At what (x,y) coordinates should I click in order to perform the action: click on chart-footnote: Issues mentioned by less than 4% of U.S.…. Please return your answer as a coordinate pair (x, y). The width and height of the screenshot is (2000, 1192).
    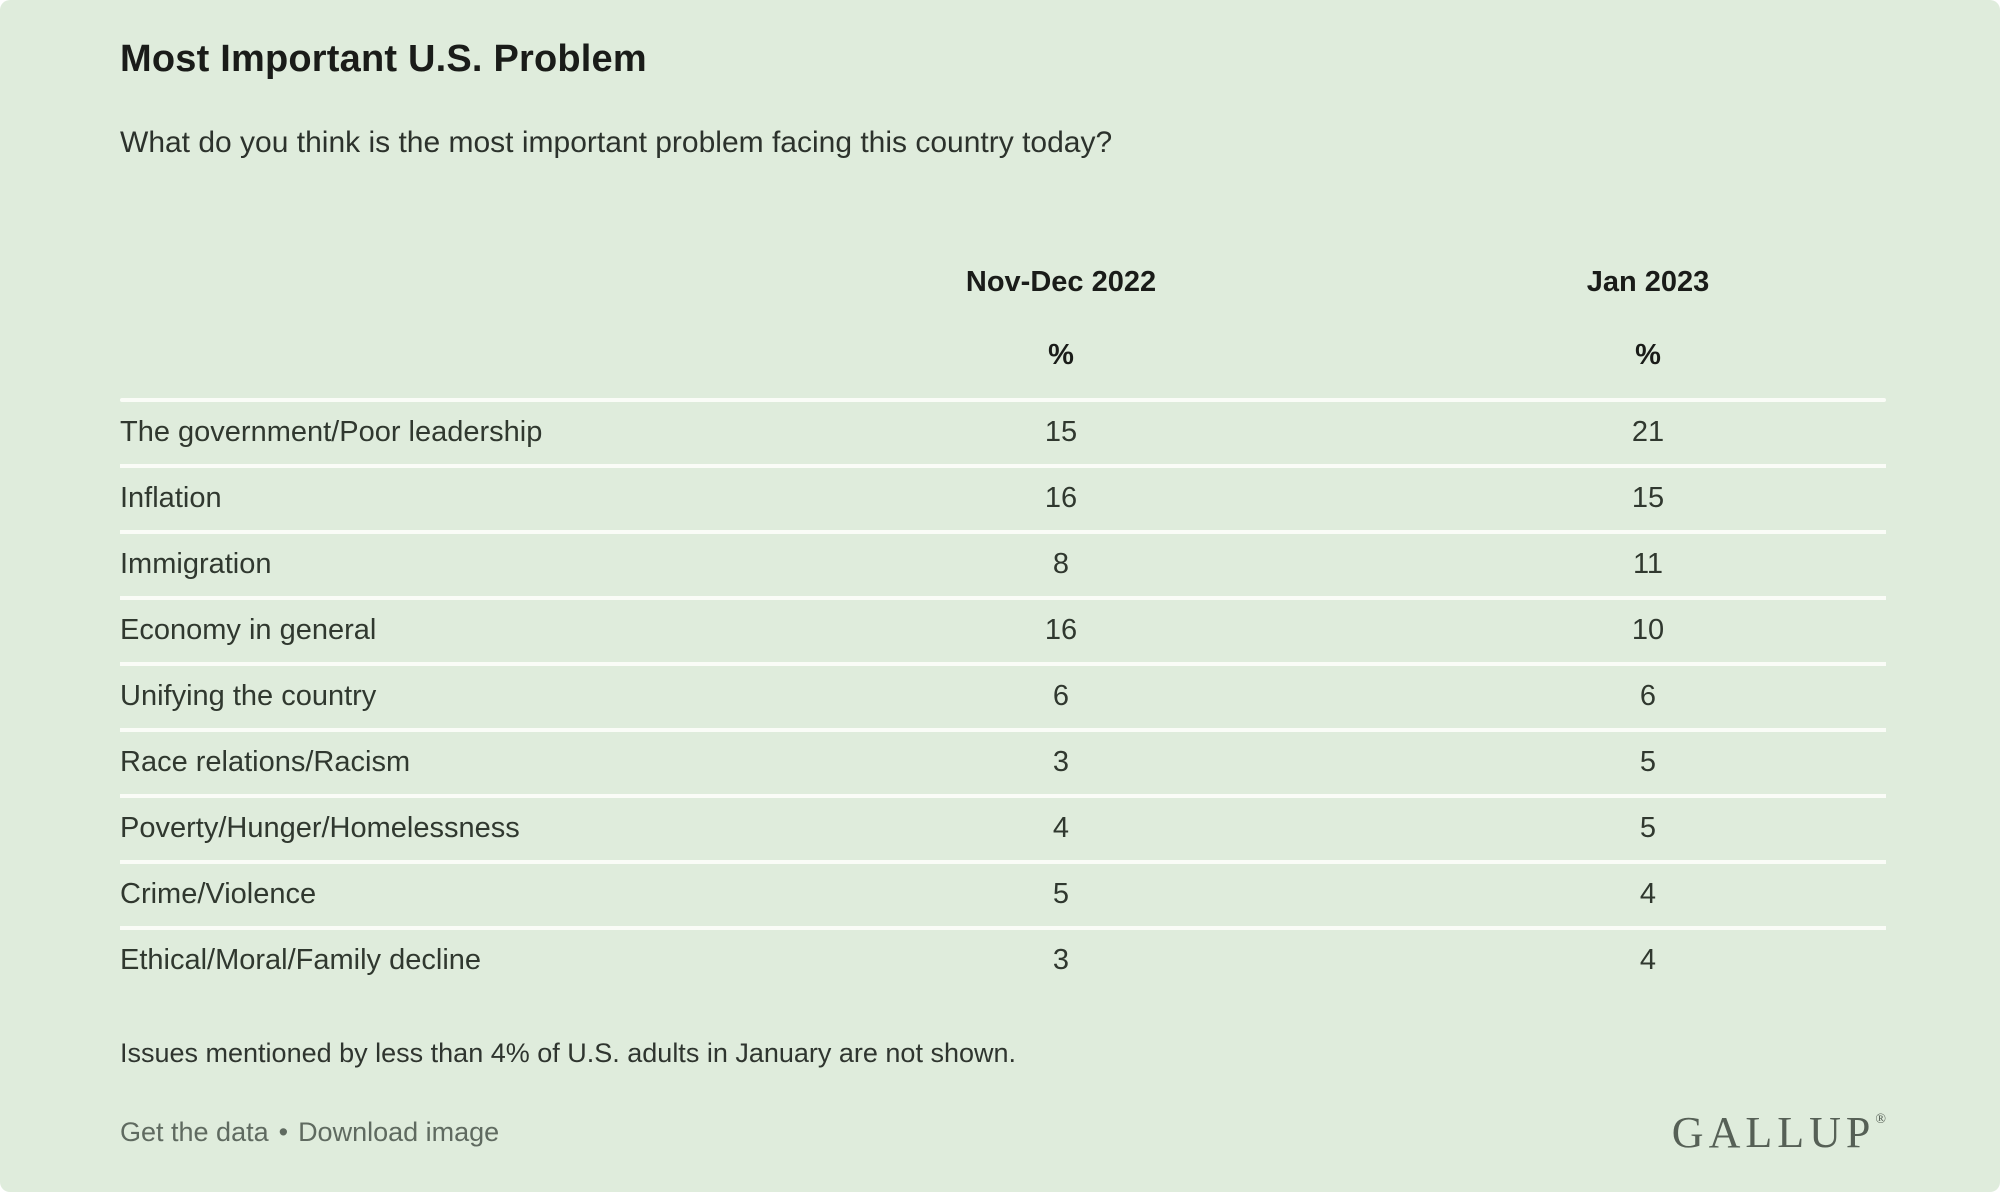
    Looking at the image, I should click on (568, 1052).